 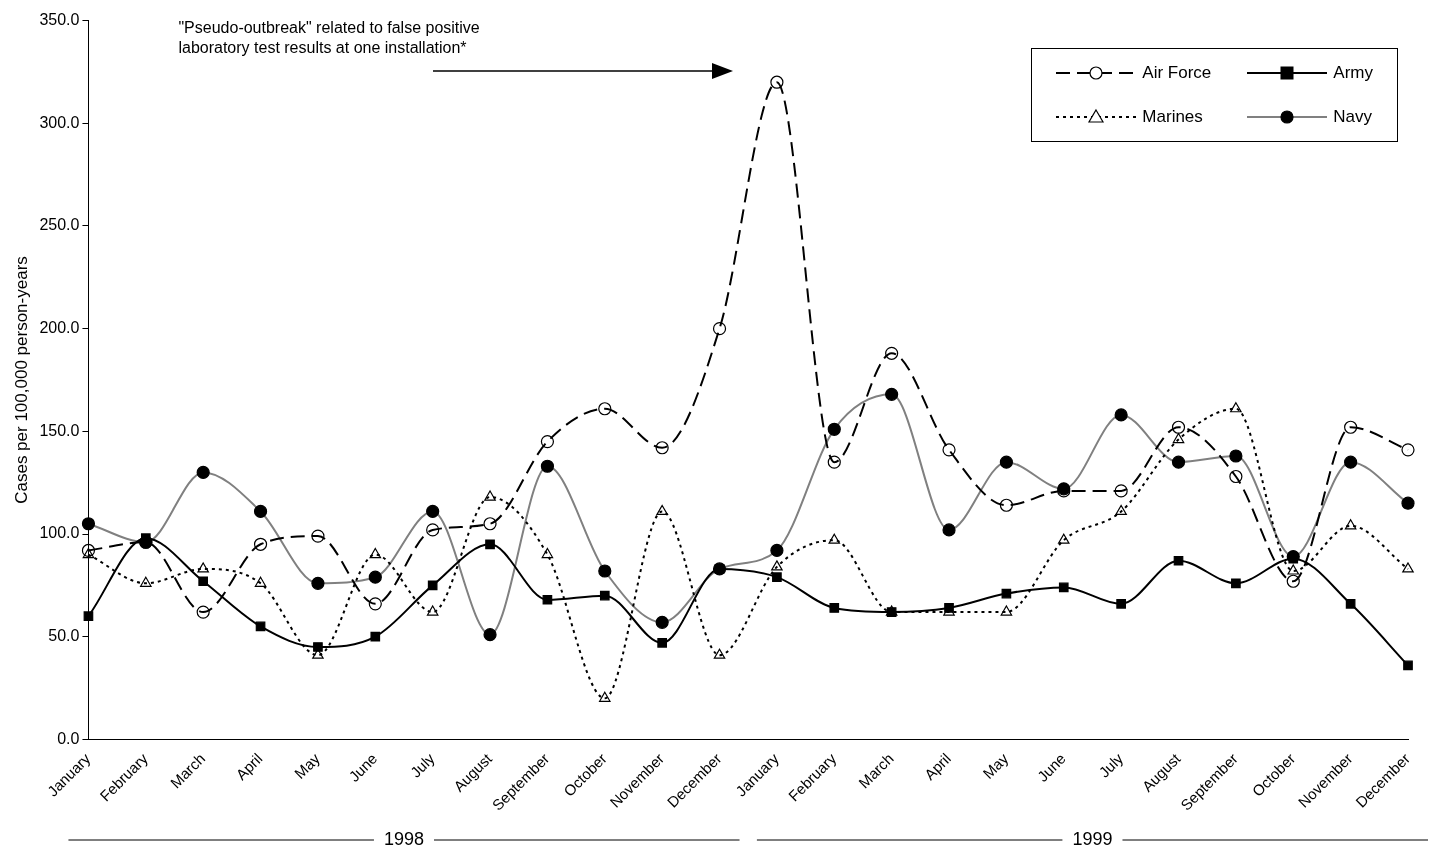 What do you see at coordinates (59, 533) in the screenshot?
I see `y-tick-label: 100.0` at bounding box center [59, 533].